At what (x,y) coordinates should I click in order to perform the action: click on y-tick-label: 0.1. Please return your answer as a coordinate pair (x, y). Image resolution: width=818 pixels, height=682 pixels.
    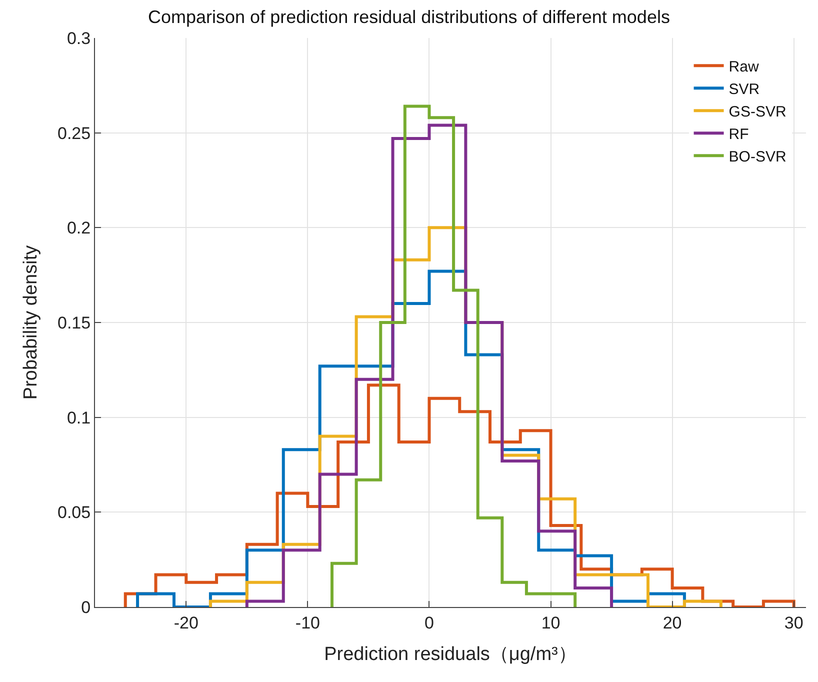
    Looking at the image, I should click on (78, 418).